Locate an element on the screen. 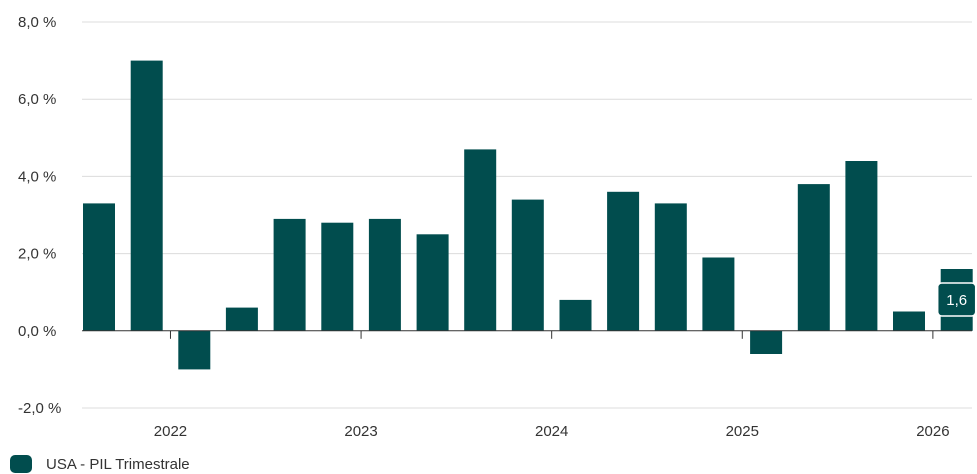 This screenshot has width=977, height=474. x-tick-label: 2022 is located at coordinates (170, 431).